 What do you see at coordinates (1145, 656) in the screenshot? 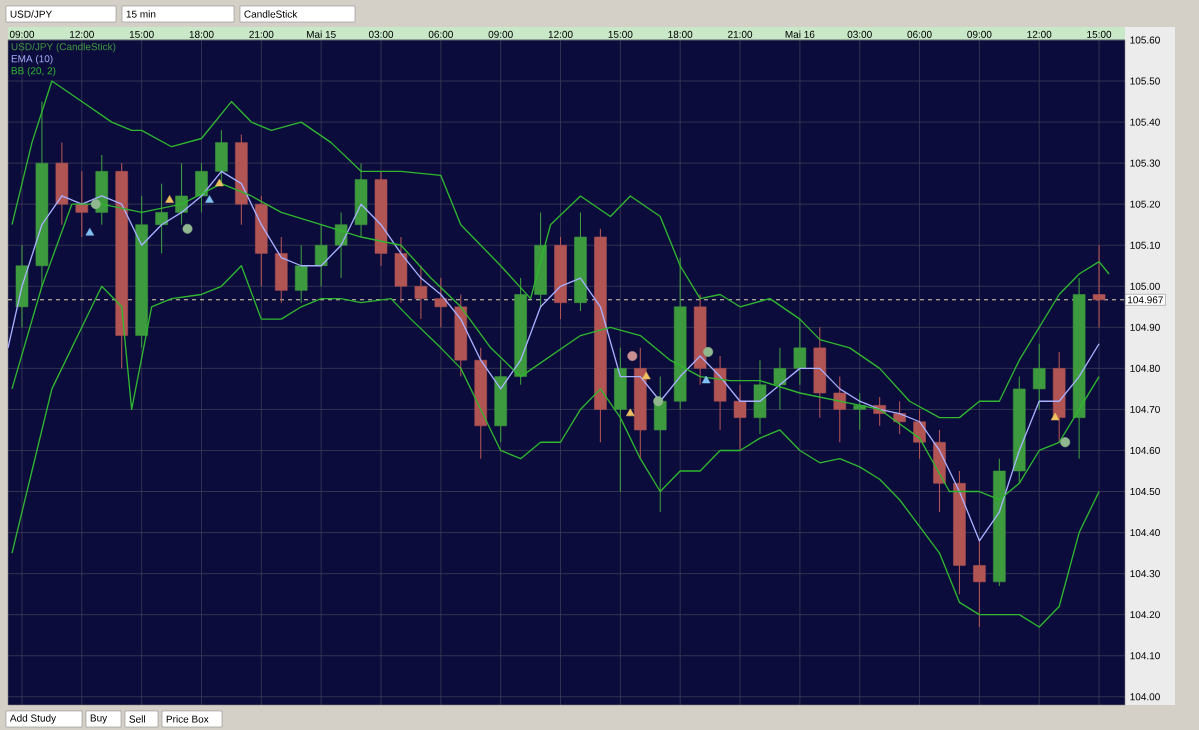
I see `y-tick-label: 104.10` at bounding box center [1145, 656].